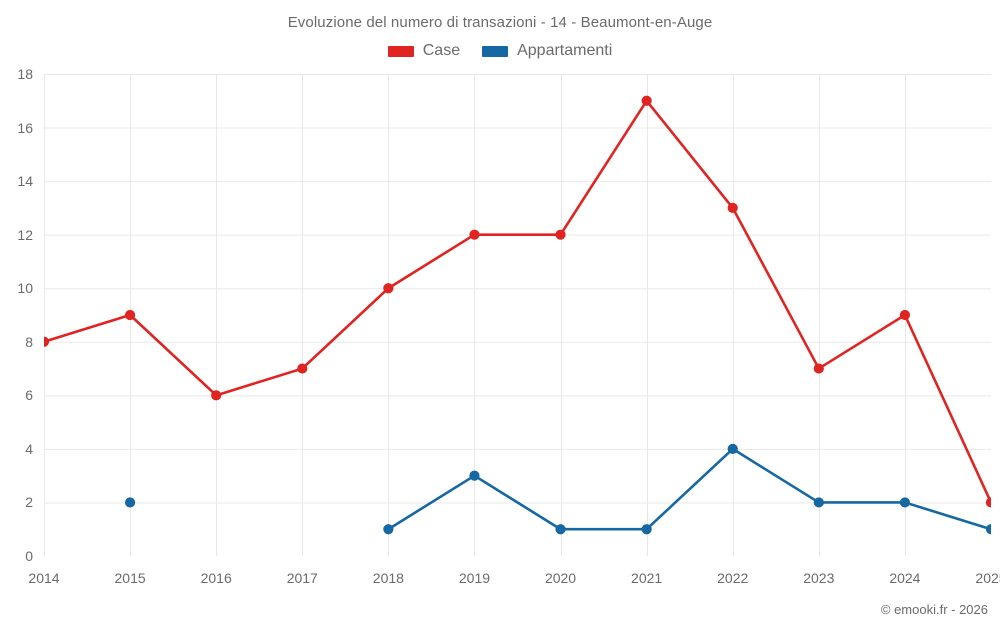 This screenshot has width=1000, height=625. Describe the element at coordinates (474, 578) in the screenshot. I see `x-axis-tick-label: 2019` at that location.